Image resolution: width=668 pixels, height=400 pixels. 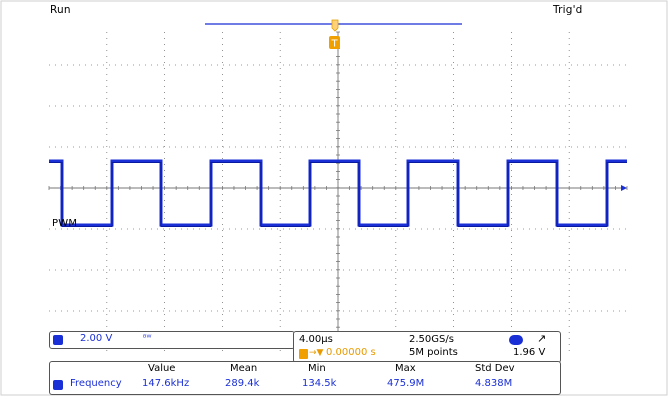 What do you see at coordinates (495, 368) in the screenshot?
I see `measurement-header-std-dev: Std Dev` at bounding box center [495, 368].